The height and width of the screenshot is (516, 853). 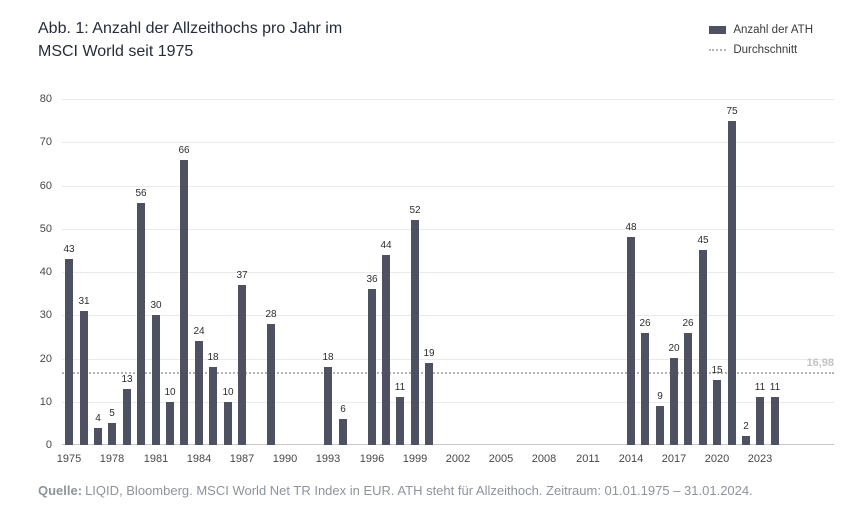 I want to click on x-tick-1993: 1993, so click(x=328, y=459).